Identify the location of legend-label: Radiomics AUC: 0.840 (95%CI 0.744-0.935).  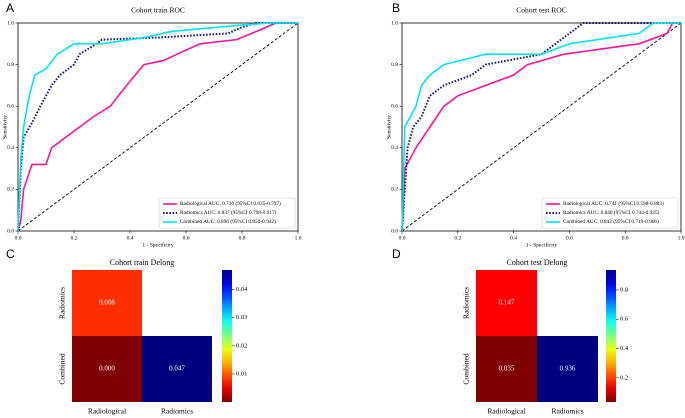
(611, 212).